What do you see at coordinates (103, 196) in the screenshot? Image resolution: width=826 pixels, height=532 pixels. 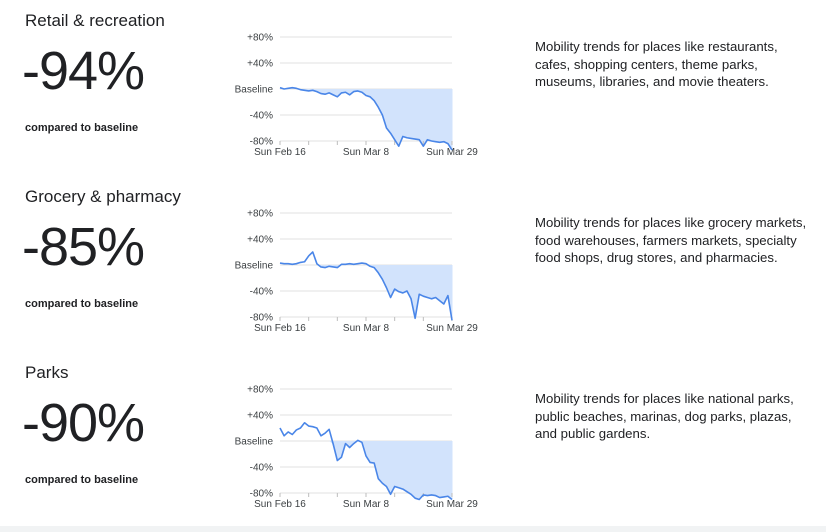 I see `section-title: Grocery & pharmacy` at bounding box center [103, 196].